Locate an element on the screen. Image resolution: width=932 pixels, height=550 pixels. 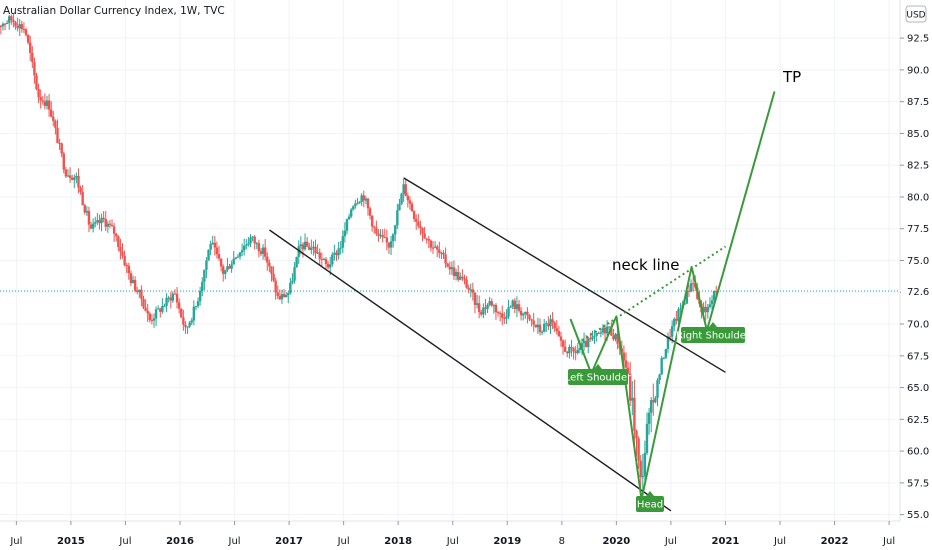
neck-line-label: neck line is located at coordinates (646, 265).